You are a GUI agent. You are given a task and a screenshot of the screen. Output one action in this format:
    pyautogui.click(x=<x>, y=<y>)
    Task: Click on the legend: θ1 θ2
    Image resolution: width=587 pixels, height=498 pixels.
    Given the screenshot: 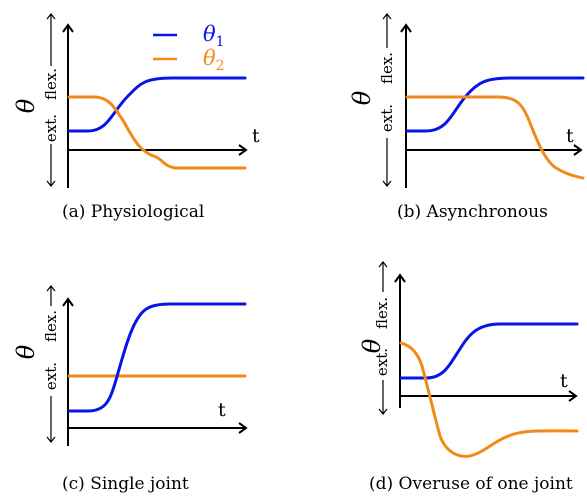 What is the action you would take?
    pyautogui.click(x=189, y=48)
    